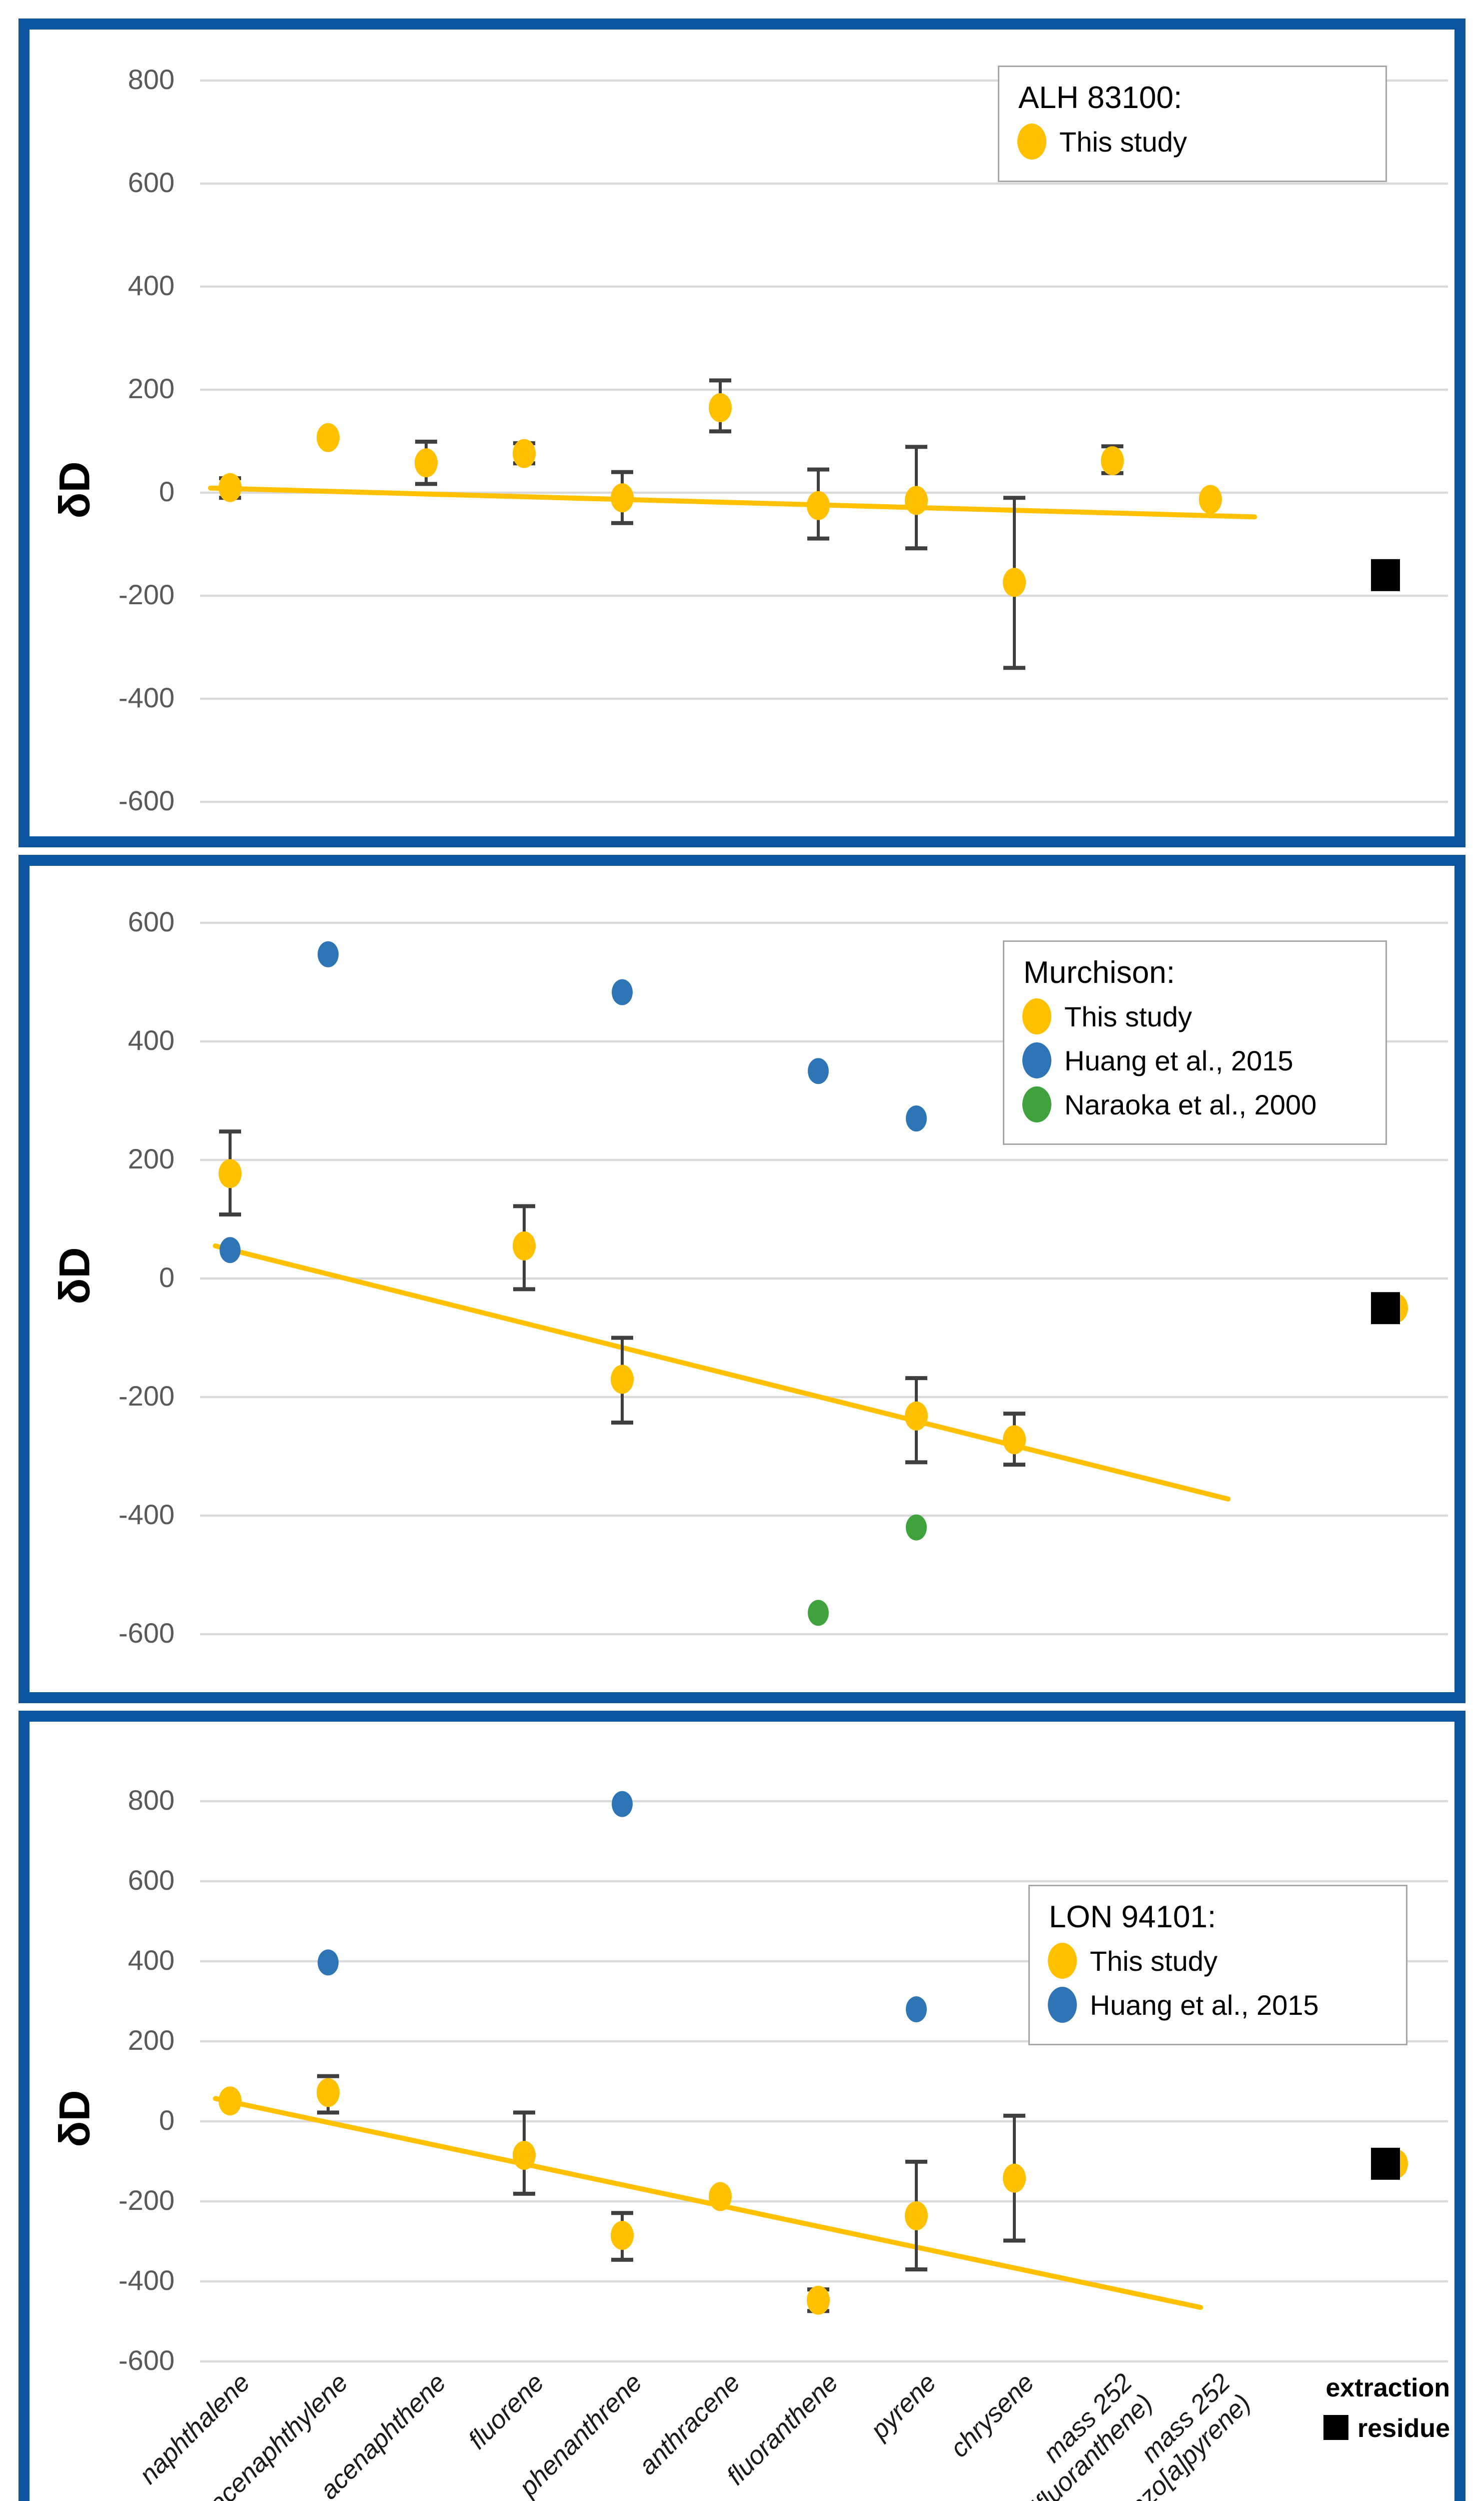 This screenshot has height=2501, width=1484. I want to click on residue-marker-icon, so click(1336, 2427).